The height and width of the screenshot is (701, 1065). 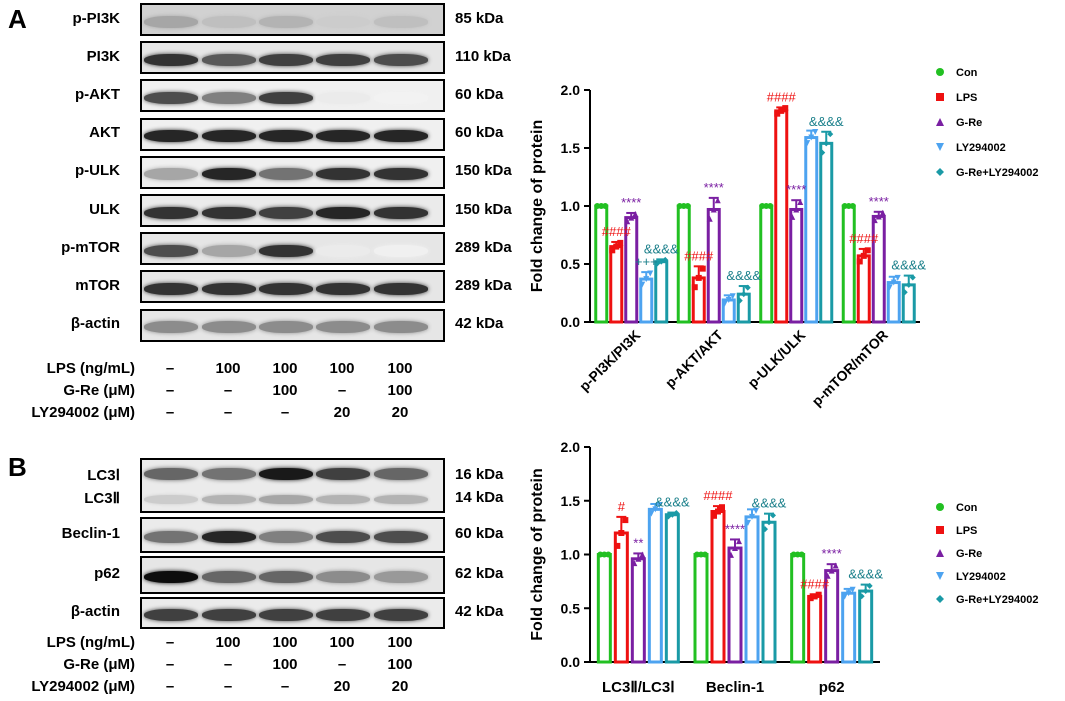 What do you see at coordinates (571, 555) in the screenshot?
I see `y-tick-label: 1.0` at bounding box center [571, 555].